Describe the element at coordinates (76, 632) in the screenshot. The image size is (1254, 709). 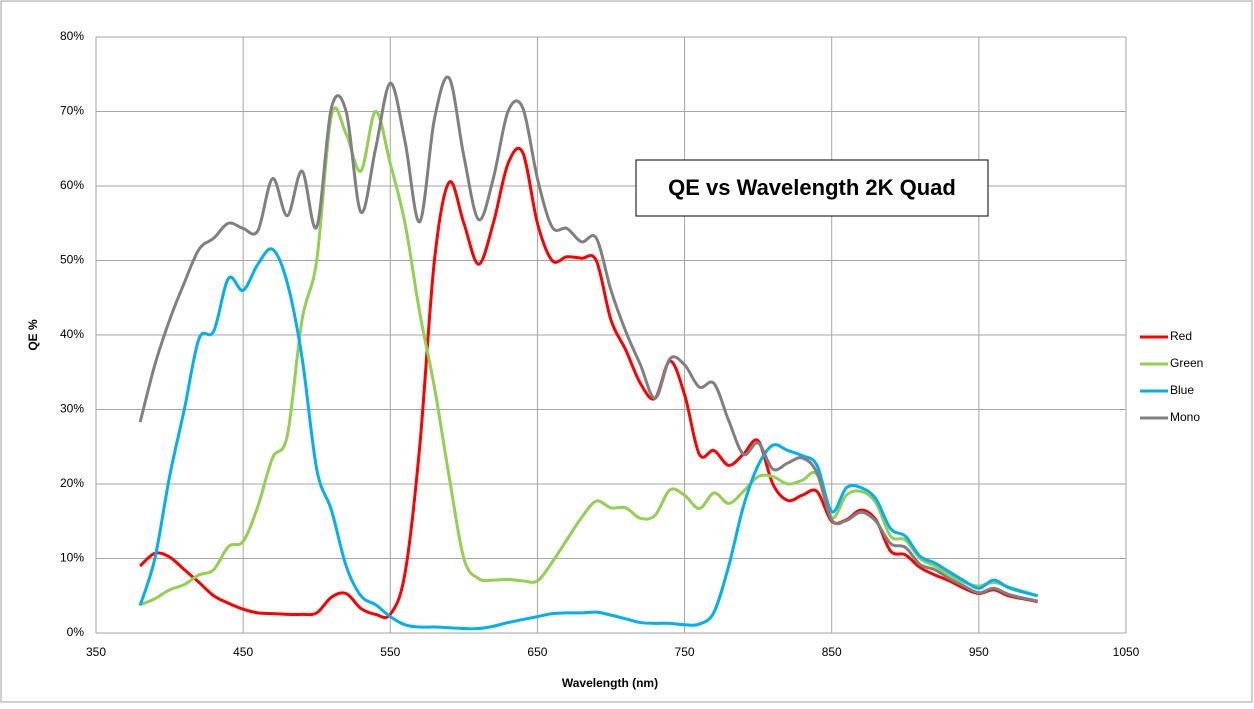
I see `y-tick-label: 0%` at that location.